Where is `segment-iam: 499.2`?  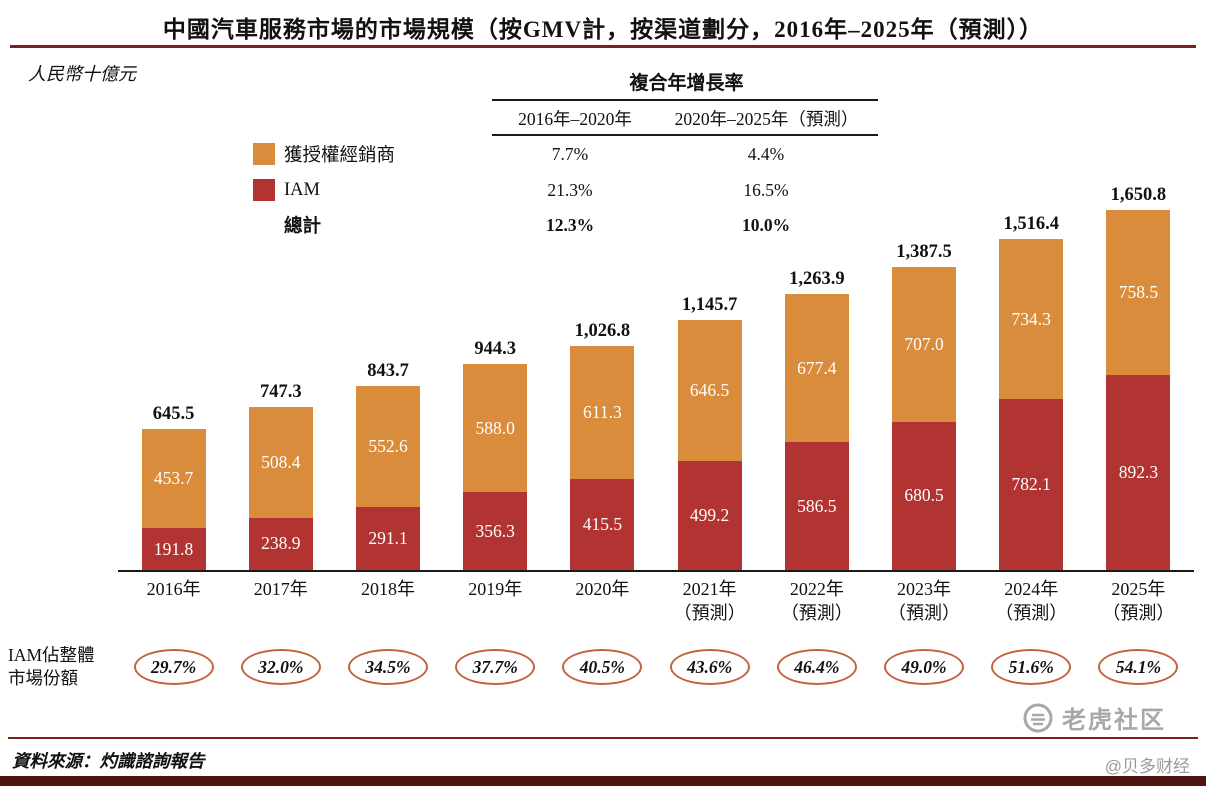
segment-iam: 499.2 is located at coordinates (709, 515).